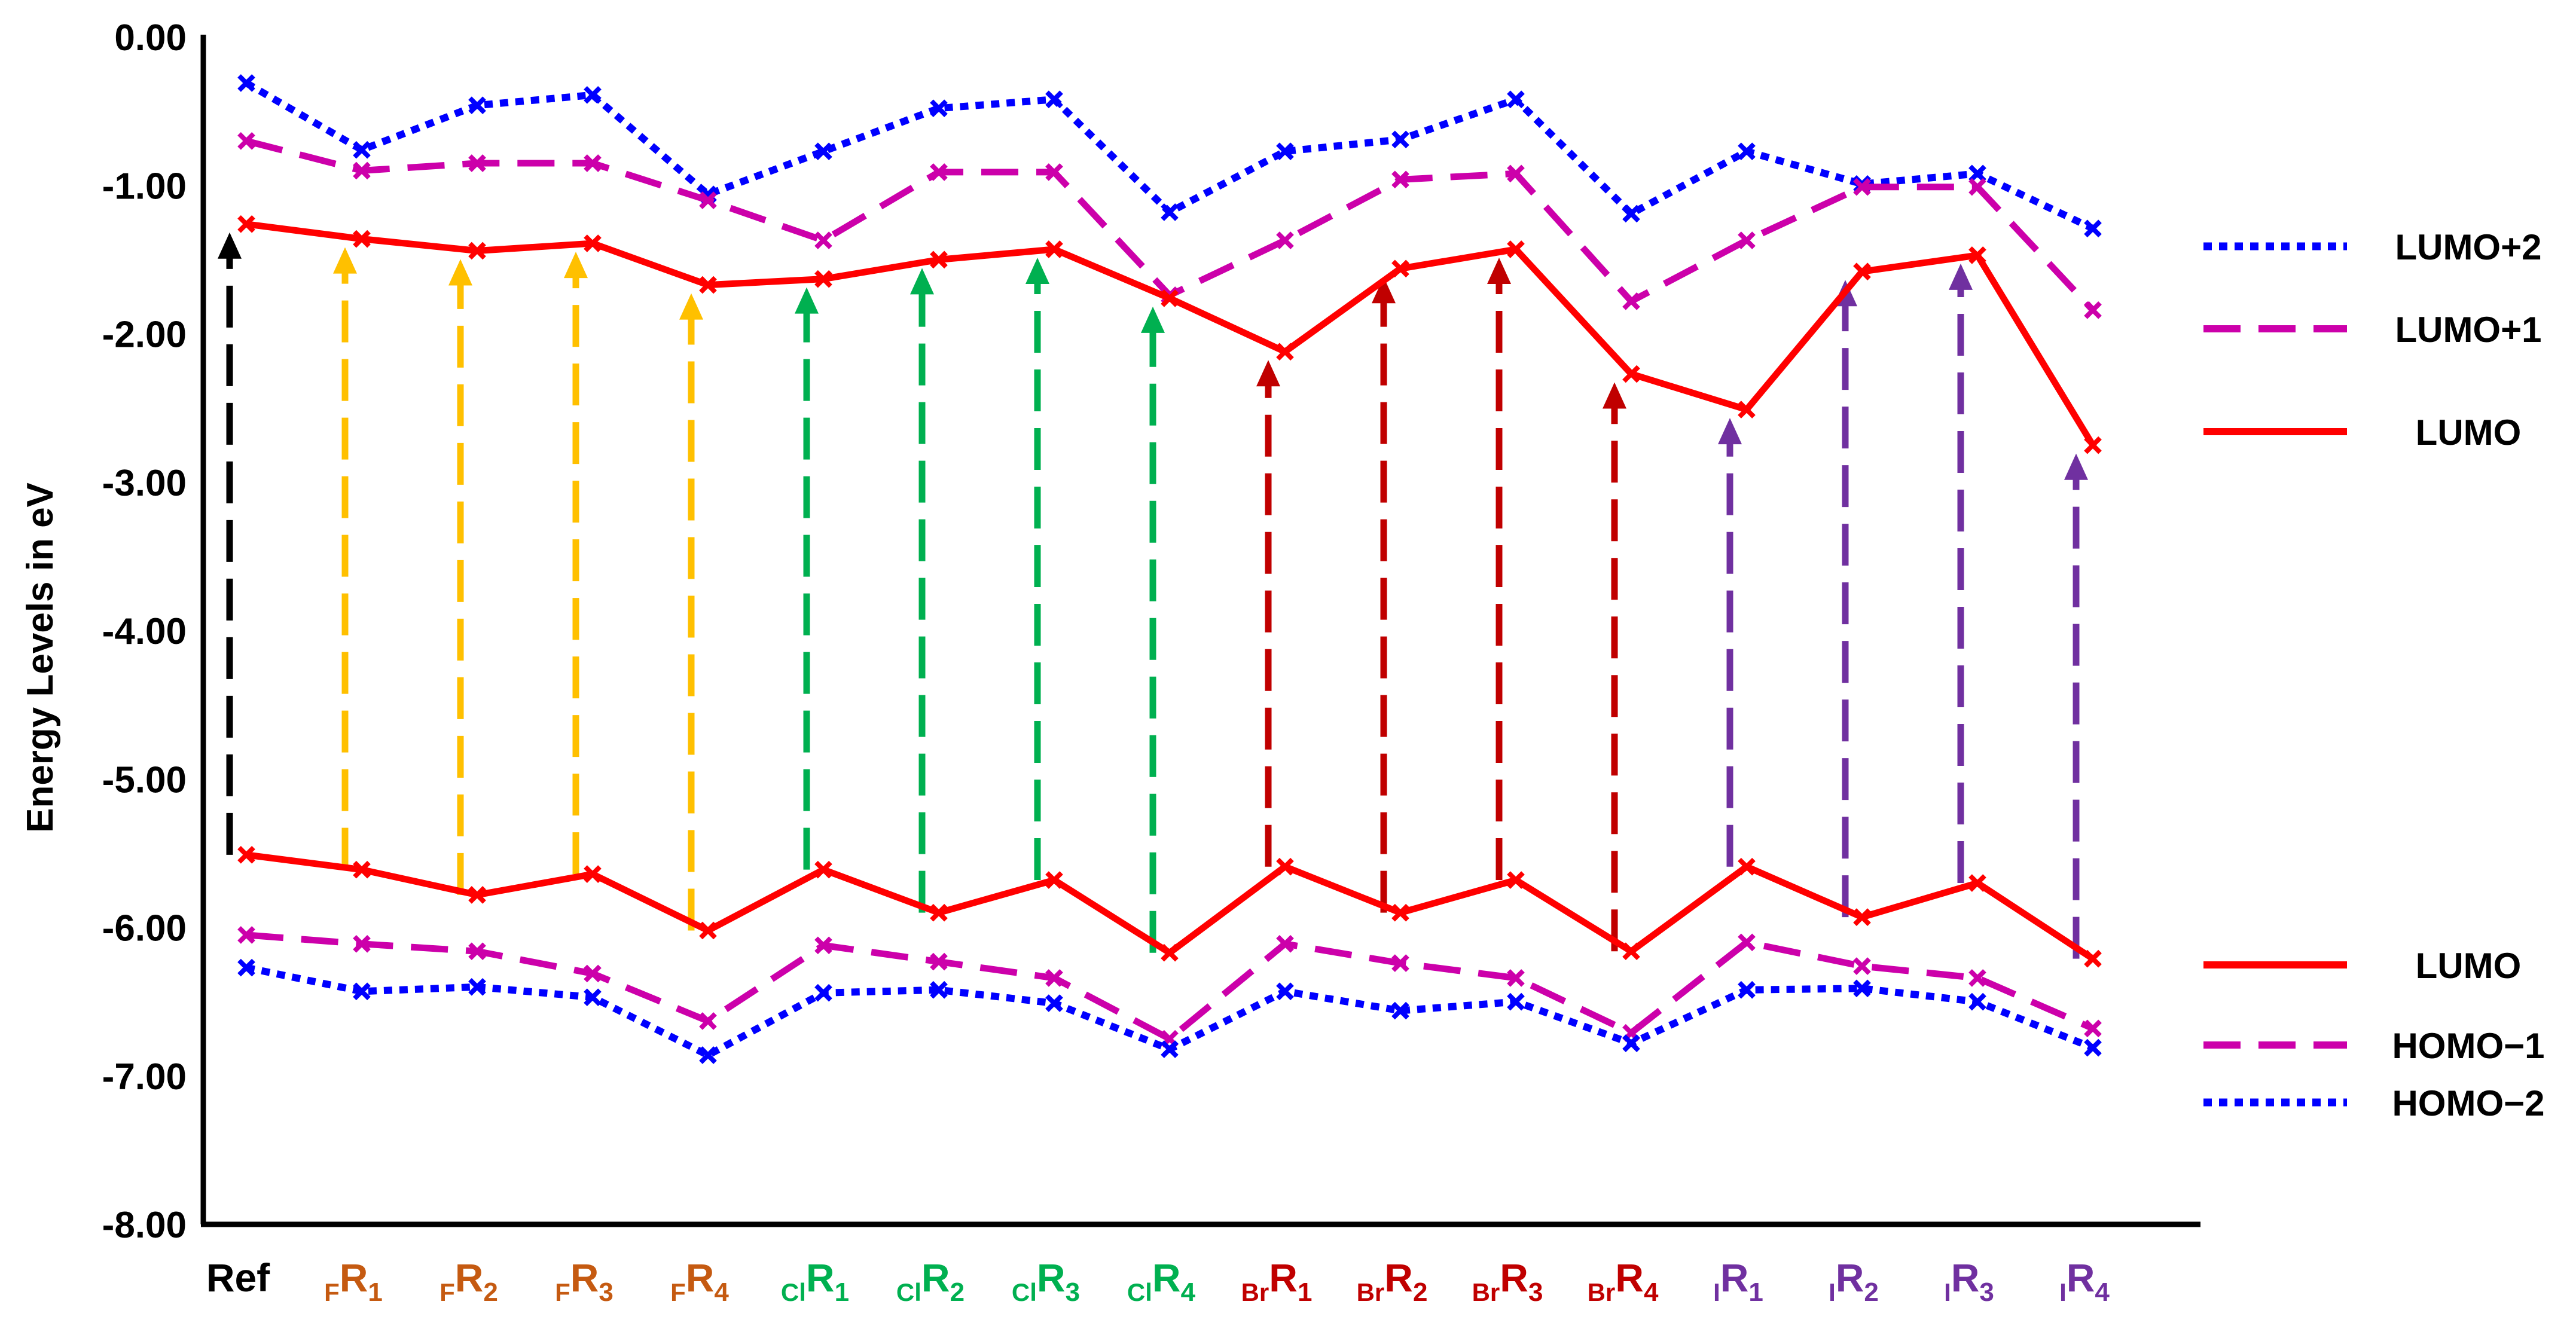 This screenshot has width=2576, height=1326. Describe the element at coordinates (815, 1281) in the screenshot. I see `x-tick-label: ClR1` at that location.